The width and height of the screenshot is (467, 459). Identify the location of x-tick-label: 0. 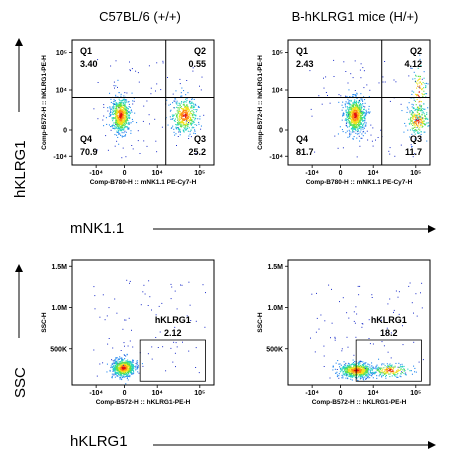
(125, 393).